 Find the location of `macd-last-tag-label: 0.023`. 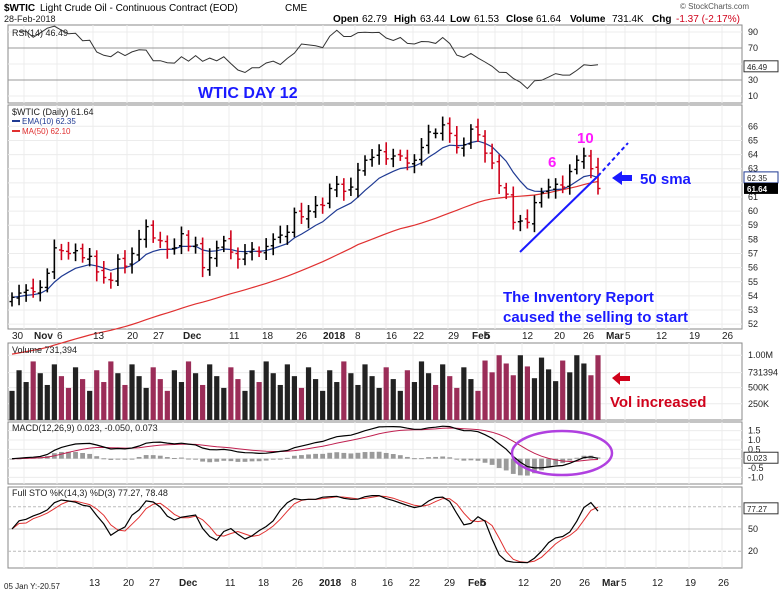

macd-last-tag-label: 0.023 is located at coordinates (757, 458).